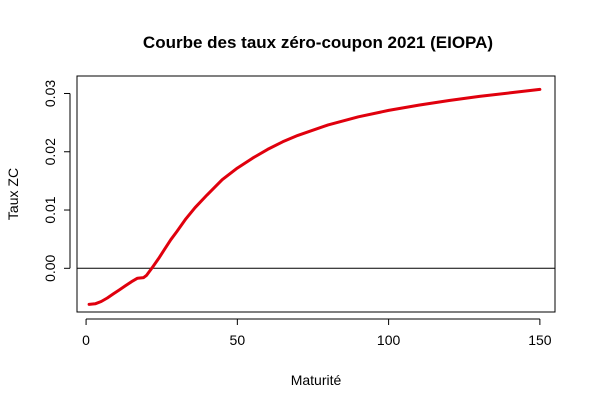 The image size is (598, 408). What do you see at coordinates (13, 194) in the screenshot?
I see `y-axis-label: Taux ZC` at bounding box center [13, 194].